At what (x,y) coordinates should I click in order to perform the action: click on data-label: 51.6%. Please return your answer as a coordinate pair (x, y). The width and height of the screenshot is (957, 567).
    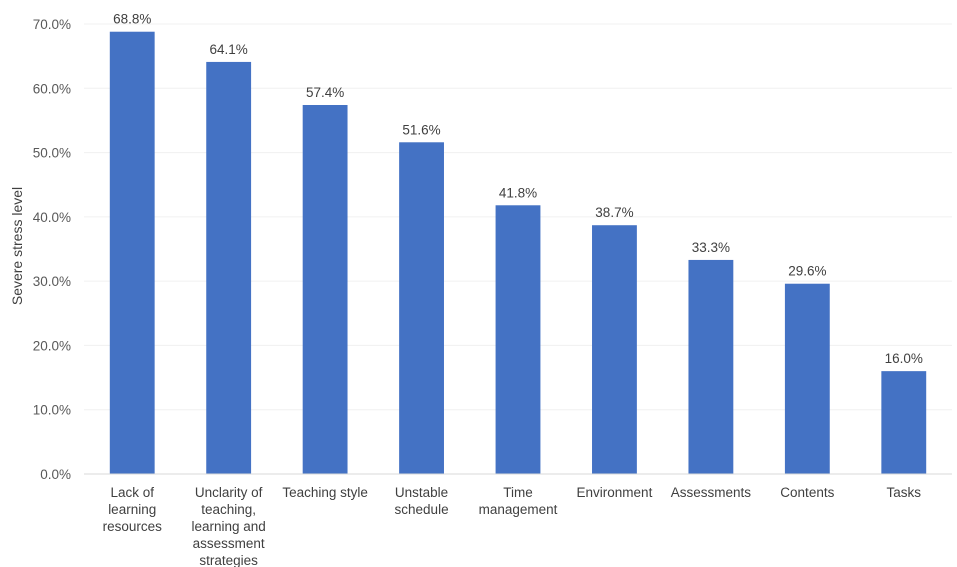
    Looking at the image, I should click on (421, 129).